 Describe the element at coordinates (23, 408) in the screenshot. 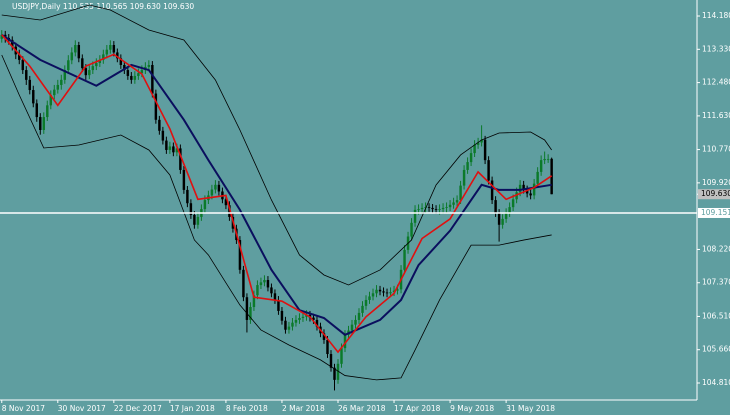

I see `x-tick-label: 8 Nov 2017` at that location.